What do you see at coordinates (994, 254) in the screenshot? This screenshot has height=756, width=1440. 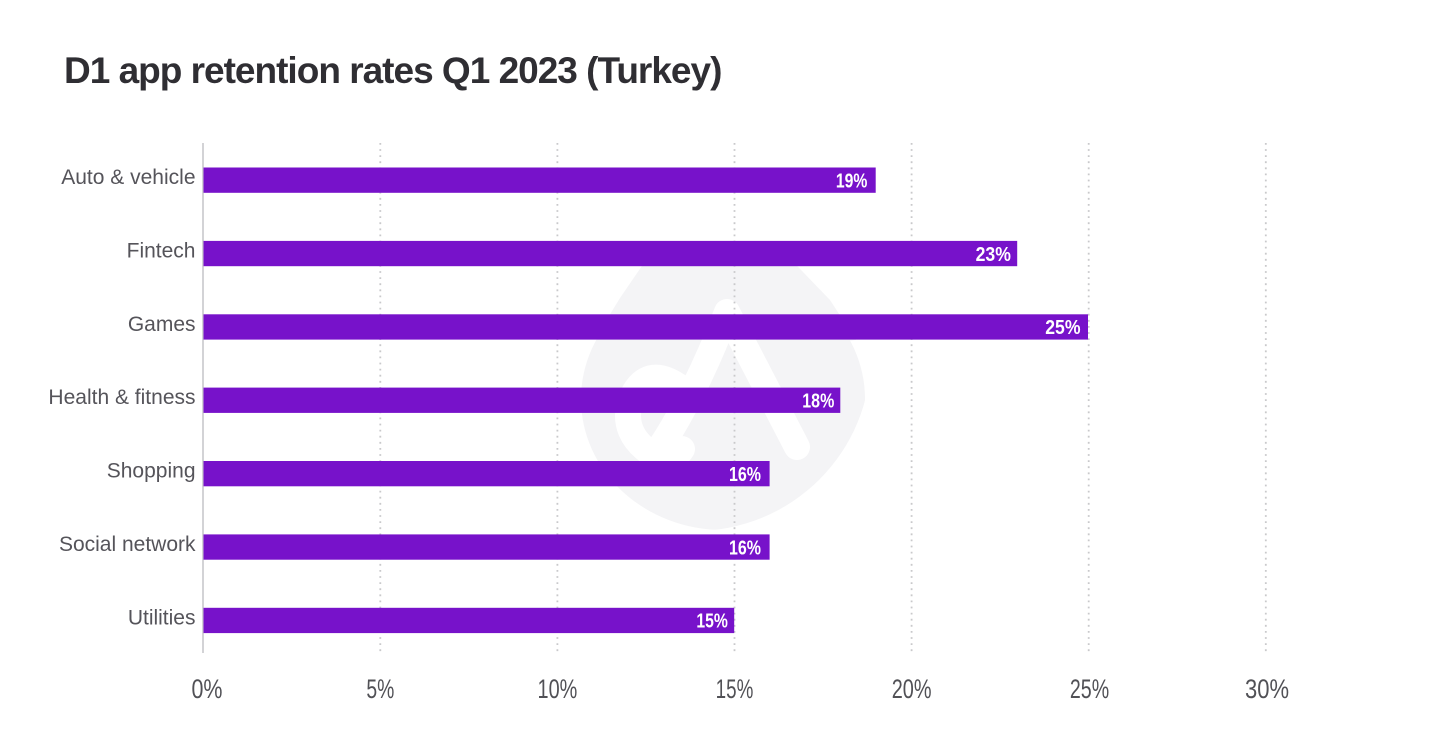 I see `svg-text: 23%` at bounding box center [994, 254].